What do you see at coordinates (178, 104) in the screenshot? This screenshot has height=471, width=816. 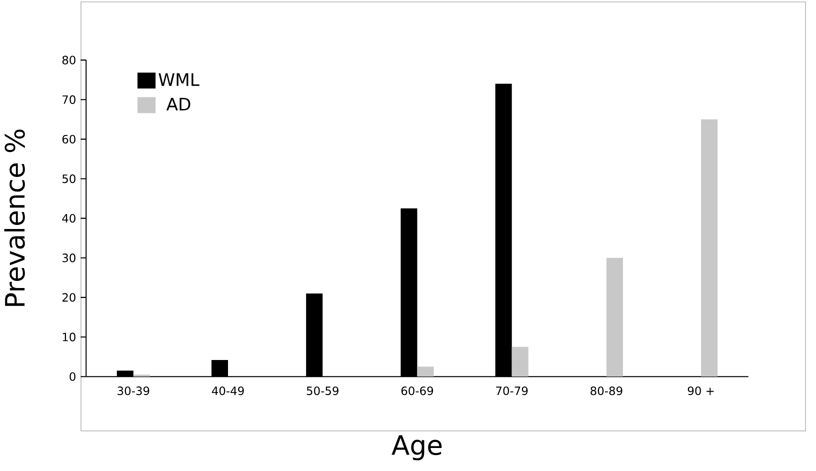 I see `legend-label: AD` at bounding box center [178, 104].